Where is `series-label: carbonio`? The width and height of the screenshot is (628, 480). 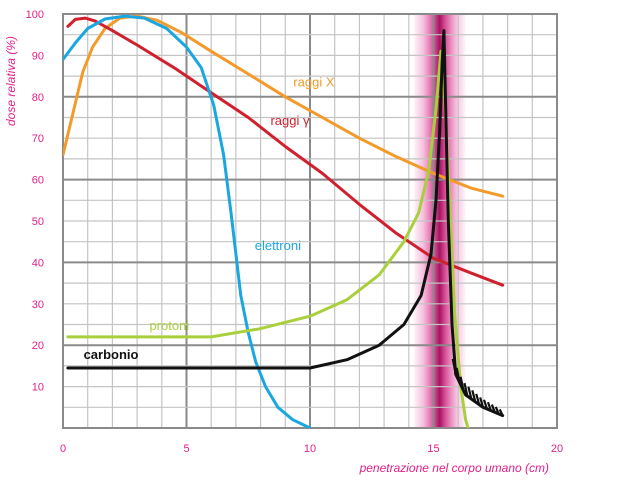 series-label: carbonio is located at coordinates (111, 354).